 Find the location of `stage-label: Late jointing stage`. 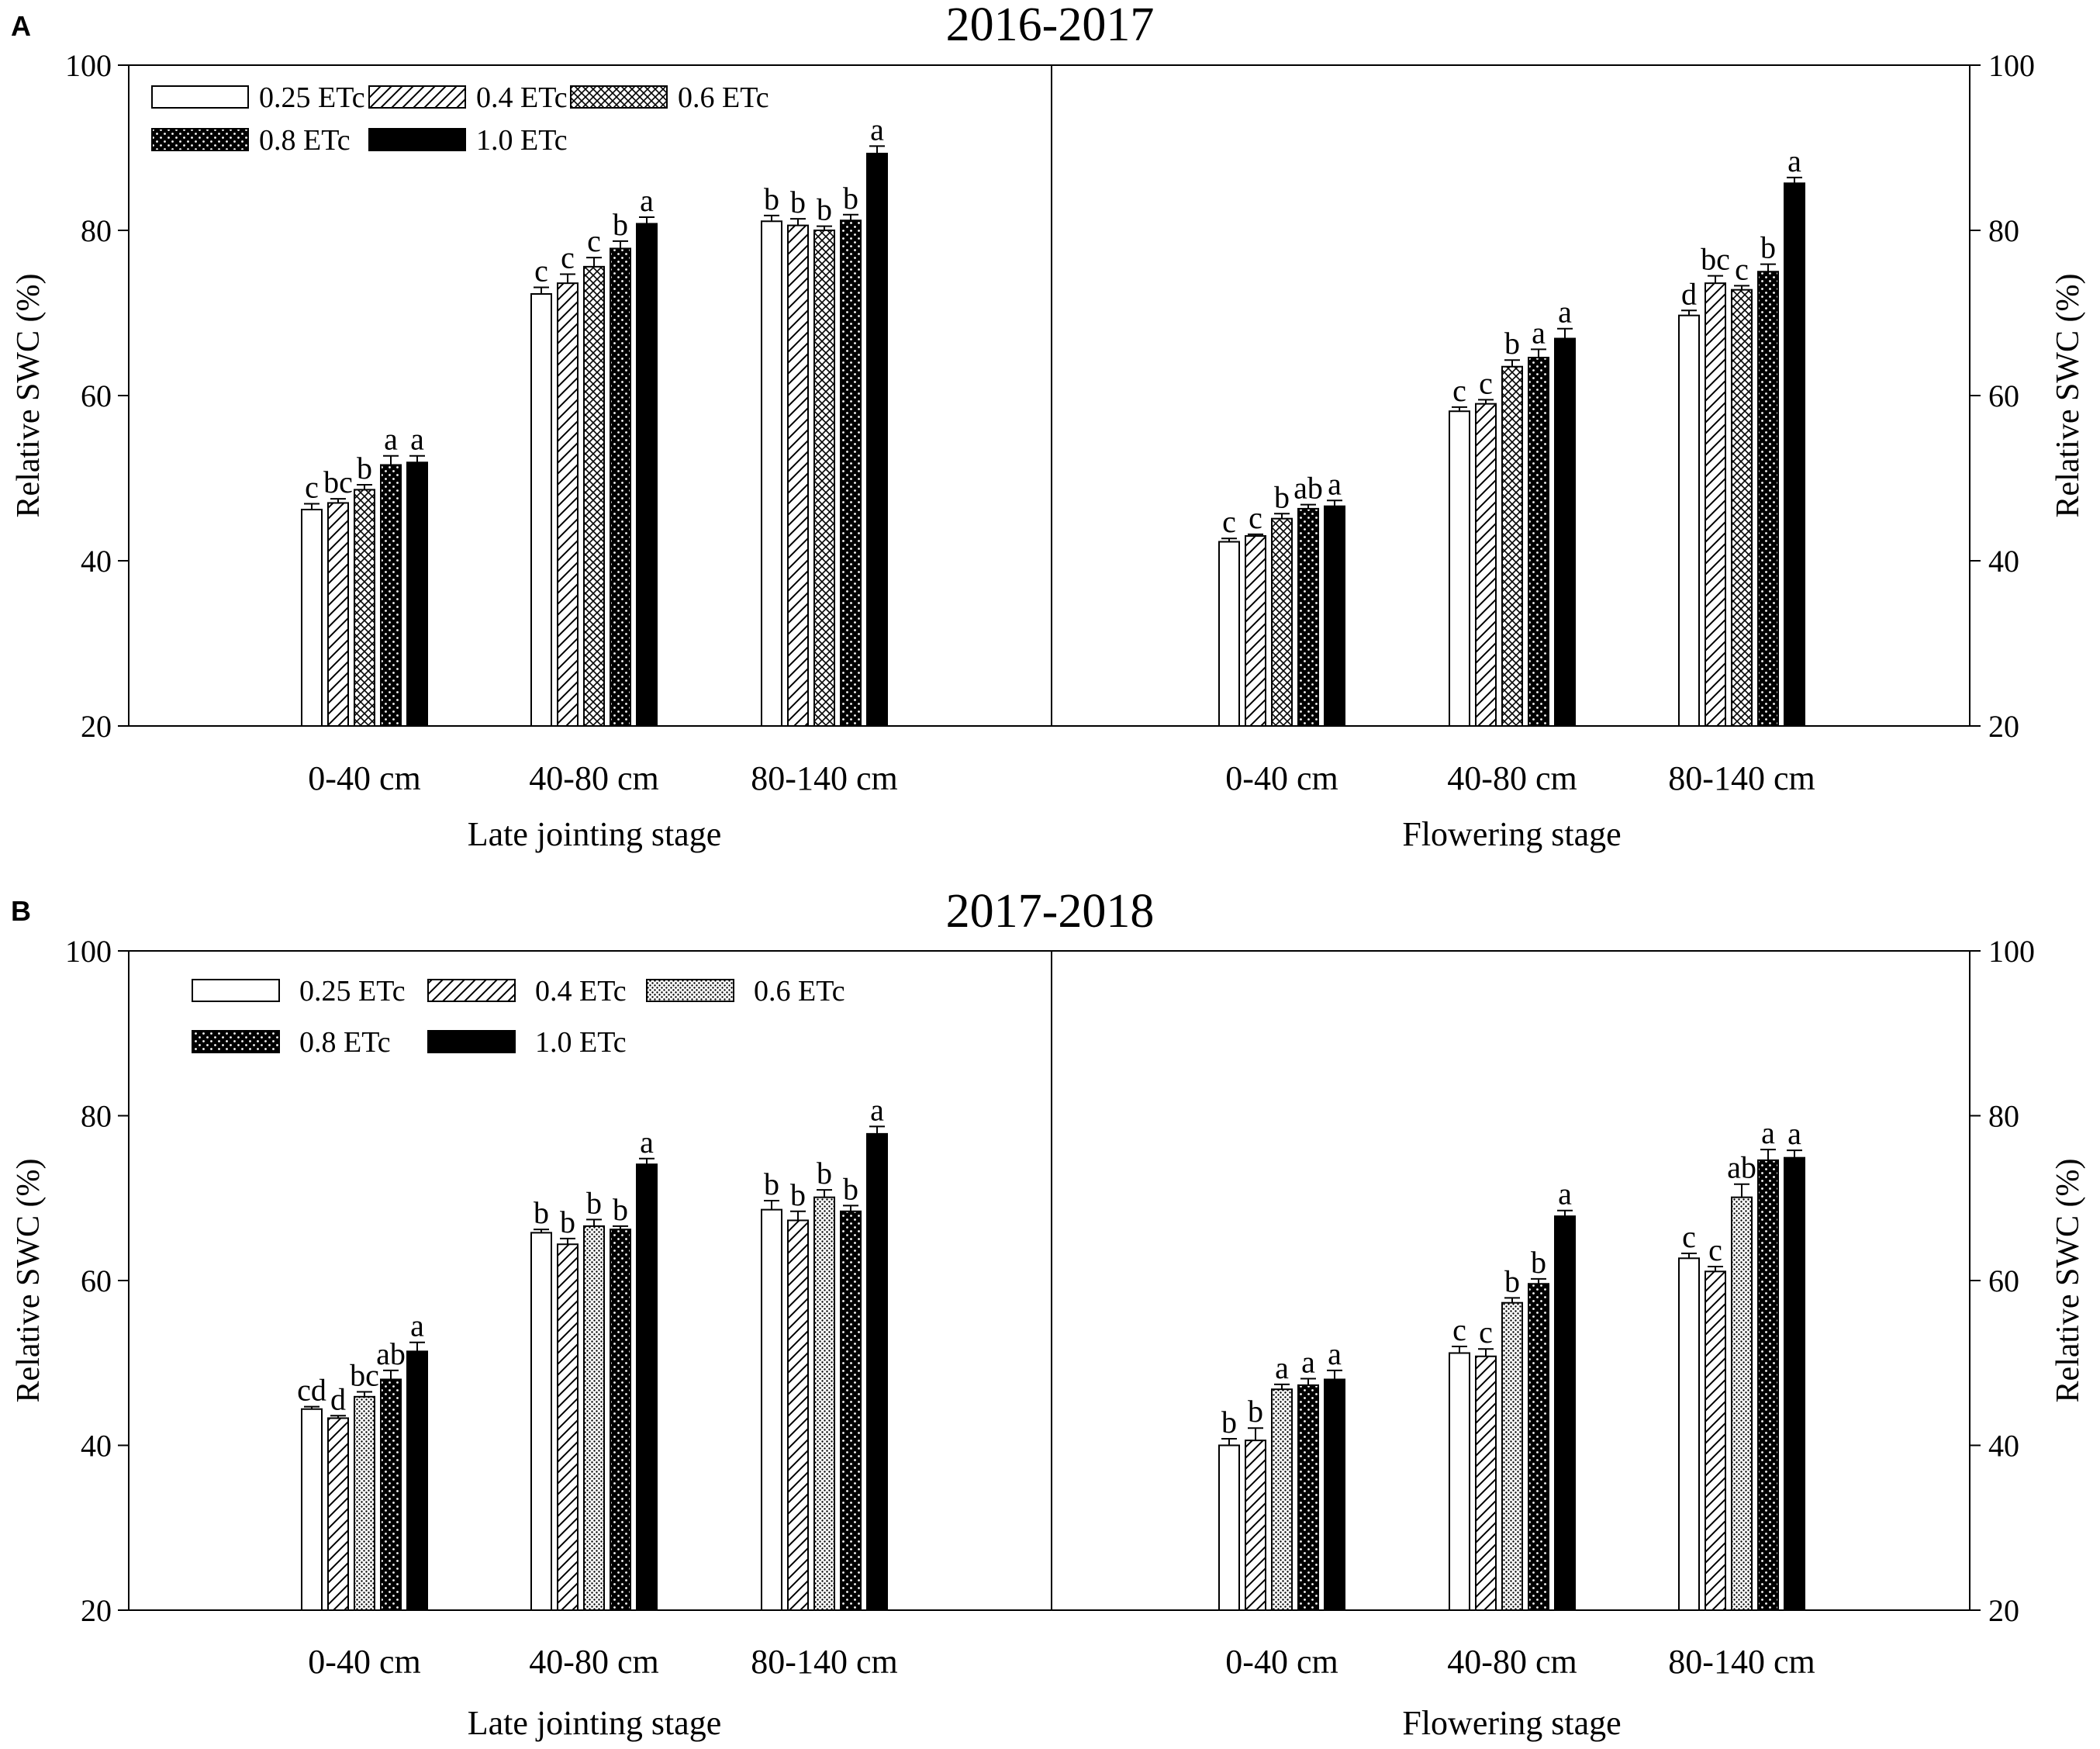

stage-label: Late jointing stage is located at coordinates (594, 1723).